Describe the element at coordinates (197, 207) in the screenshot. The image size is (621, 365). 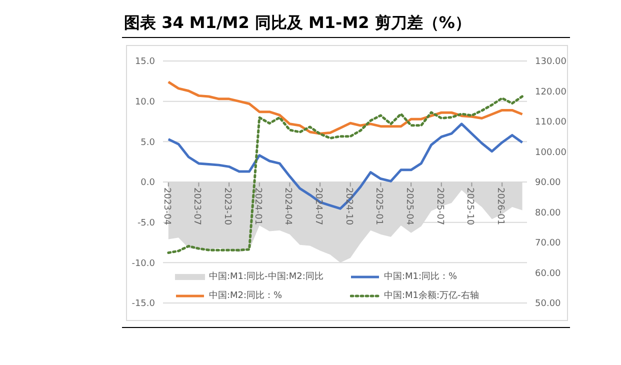
I see `x-tick-label: 2023-07` at that location.